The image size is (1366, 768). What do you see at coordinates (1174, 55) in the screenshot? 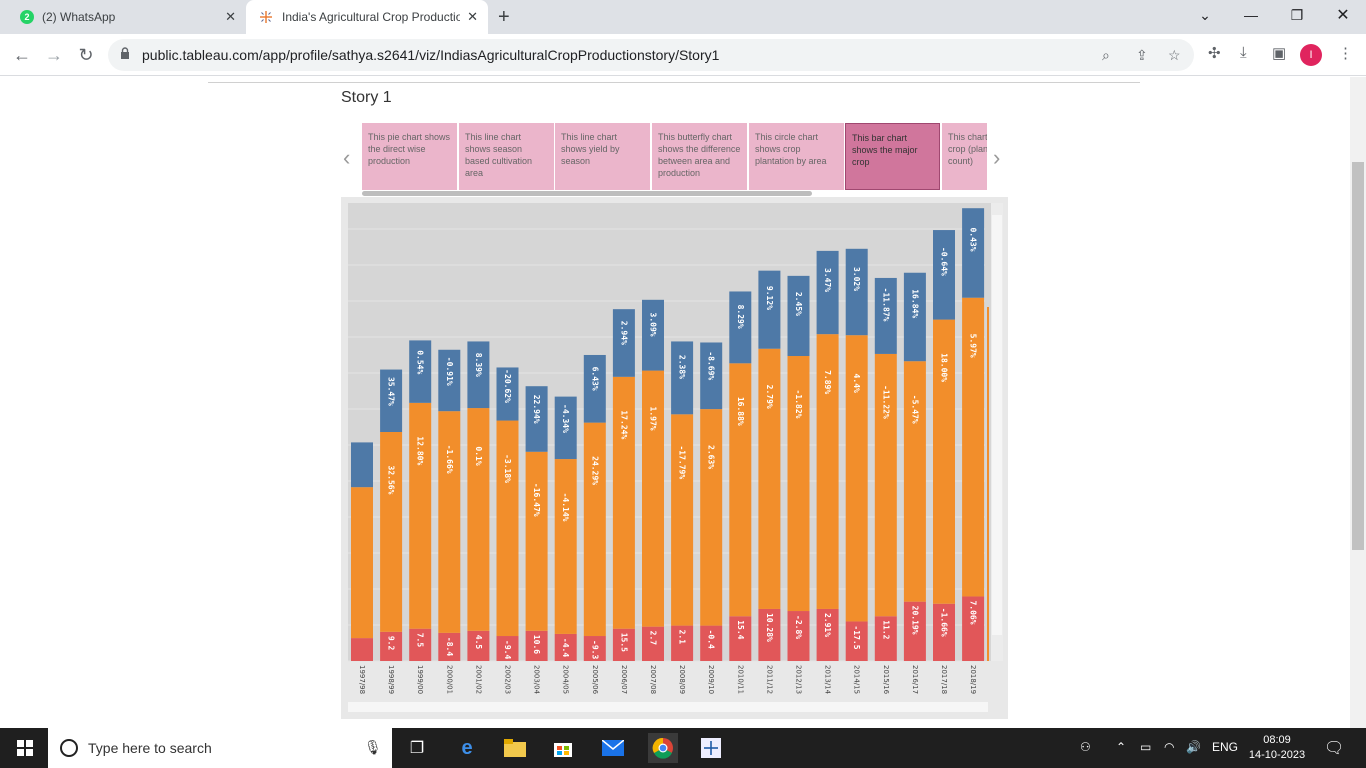
I see `bookmark-star-icon: ☆` at bounding box center [1174, 55].